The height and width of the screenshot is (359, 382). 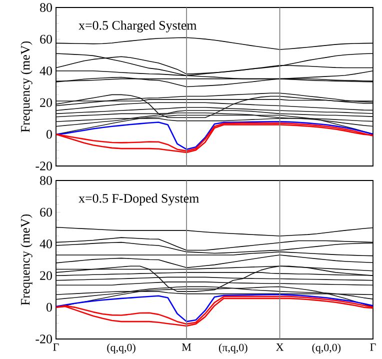 What do you see at coordinates (280, 347) in the screenshot?
I see `x-tick-label: X` at bounding box center [280, 347].